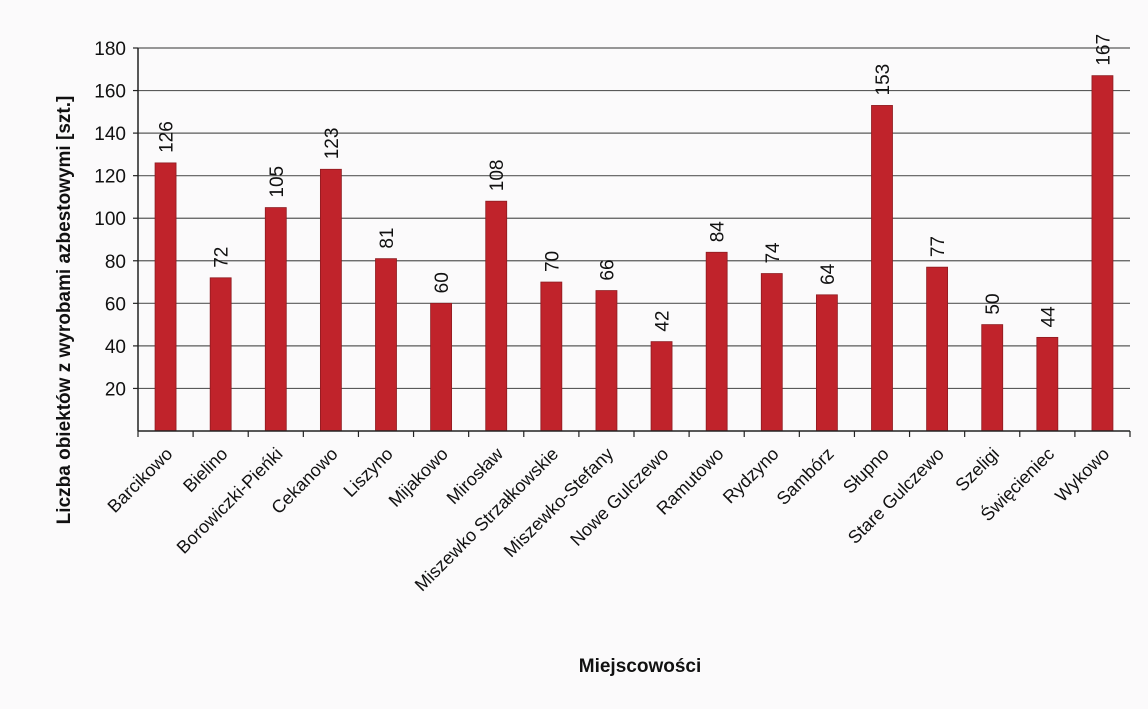 The width and height of the screenshot is (1148, 709). I want to click on data-label: 44, so click(1048, 317).